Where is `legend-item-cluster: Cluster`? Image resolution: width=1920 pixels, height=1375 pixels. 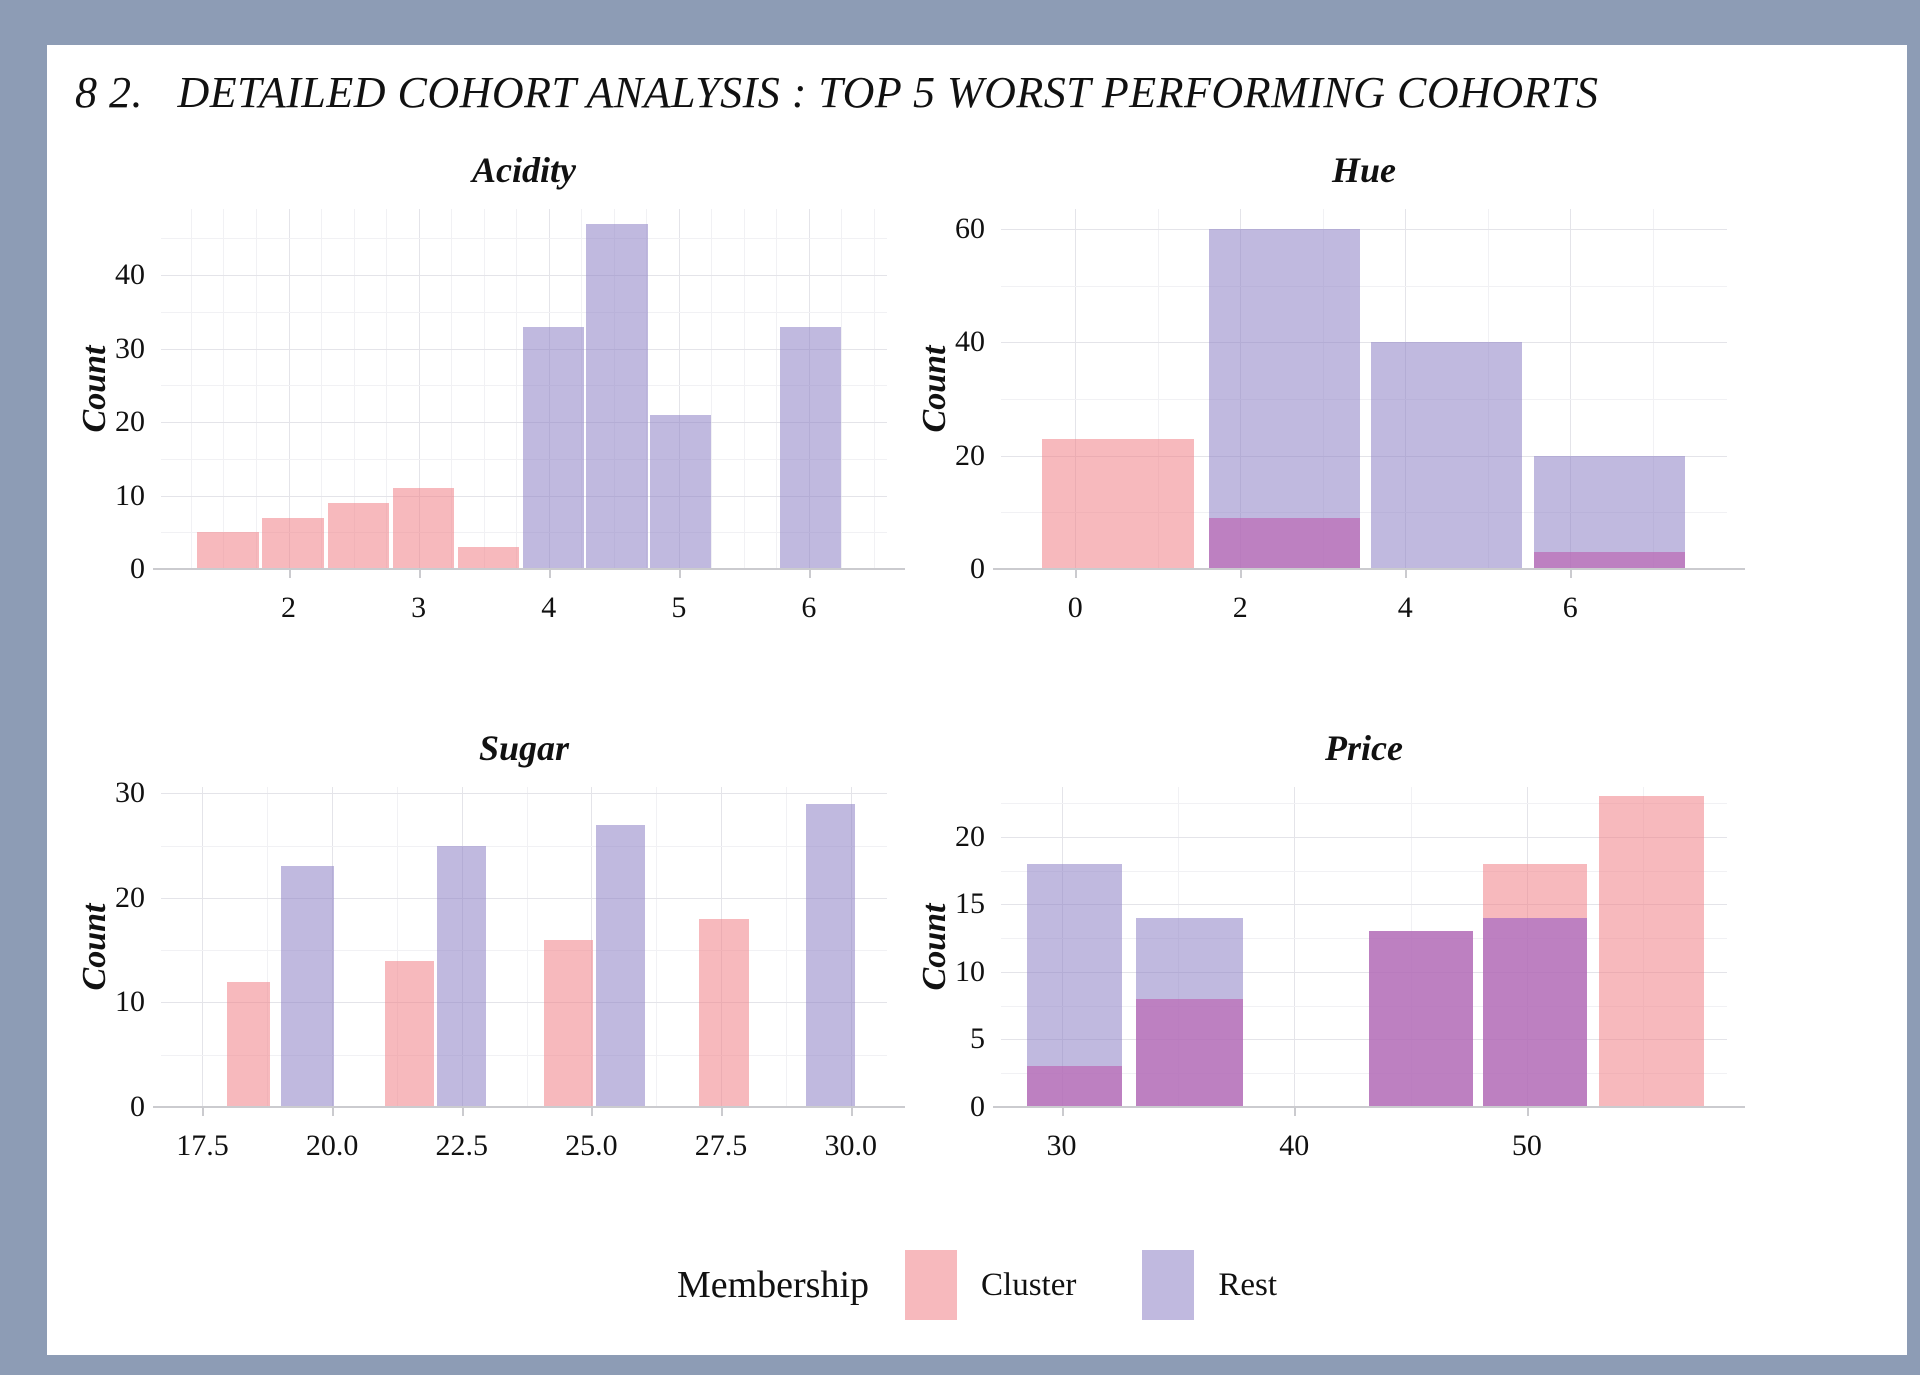 legend-item-cluster: Cluster is located at coordinates (990, 1285).